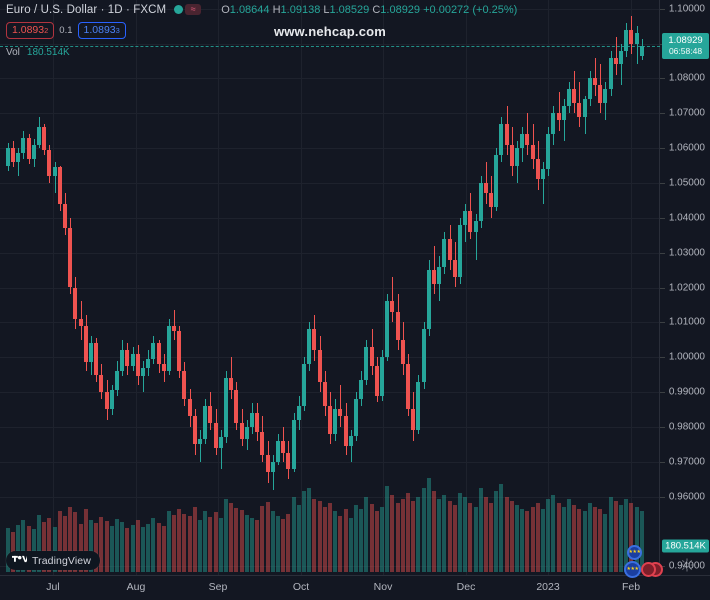 The width and height of the screenshot is (710, 600). What do you see at coordinates (101, 30) in the screenshot?
I see `buy-price-box: 1.0893 3` at bounding box center [101, 30].